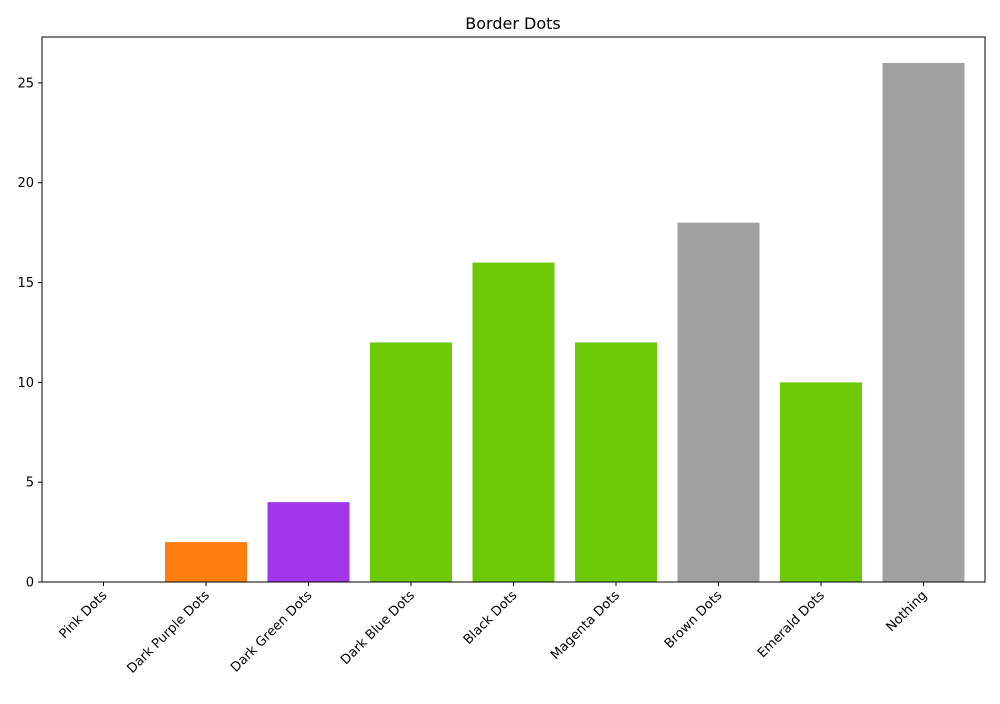  I want to click on y-tick-label: 10, so click(25, 383).